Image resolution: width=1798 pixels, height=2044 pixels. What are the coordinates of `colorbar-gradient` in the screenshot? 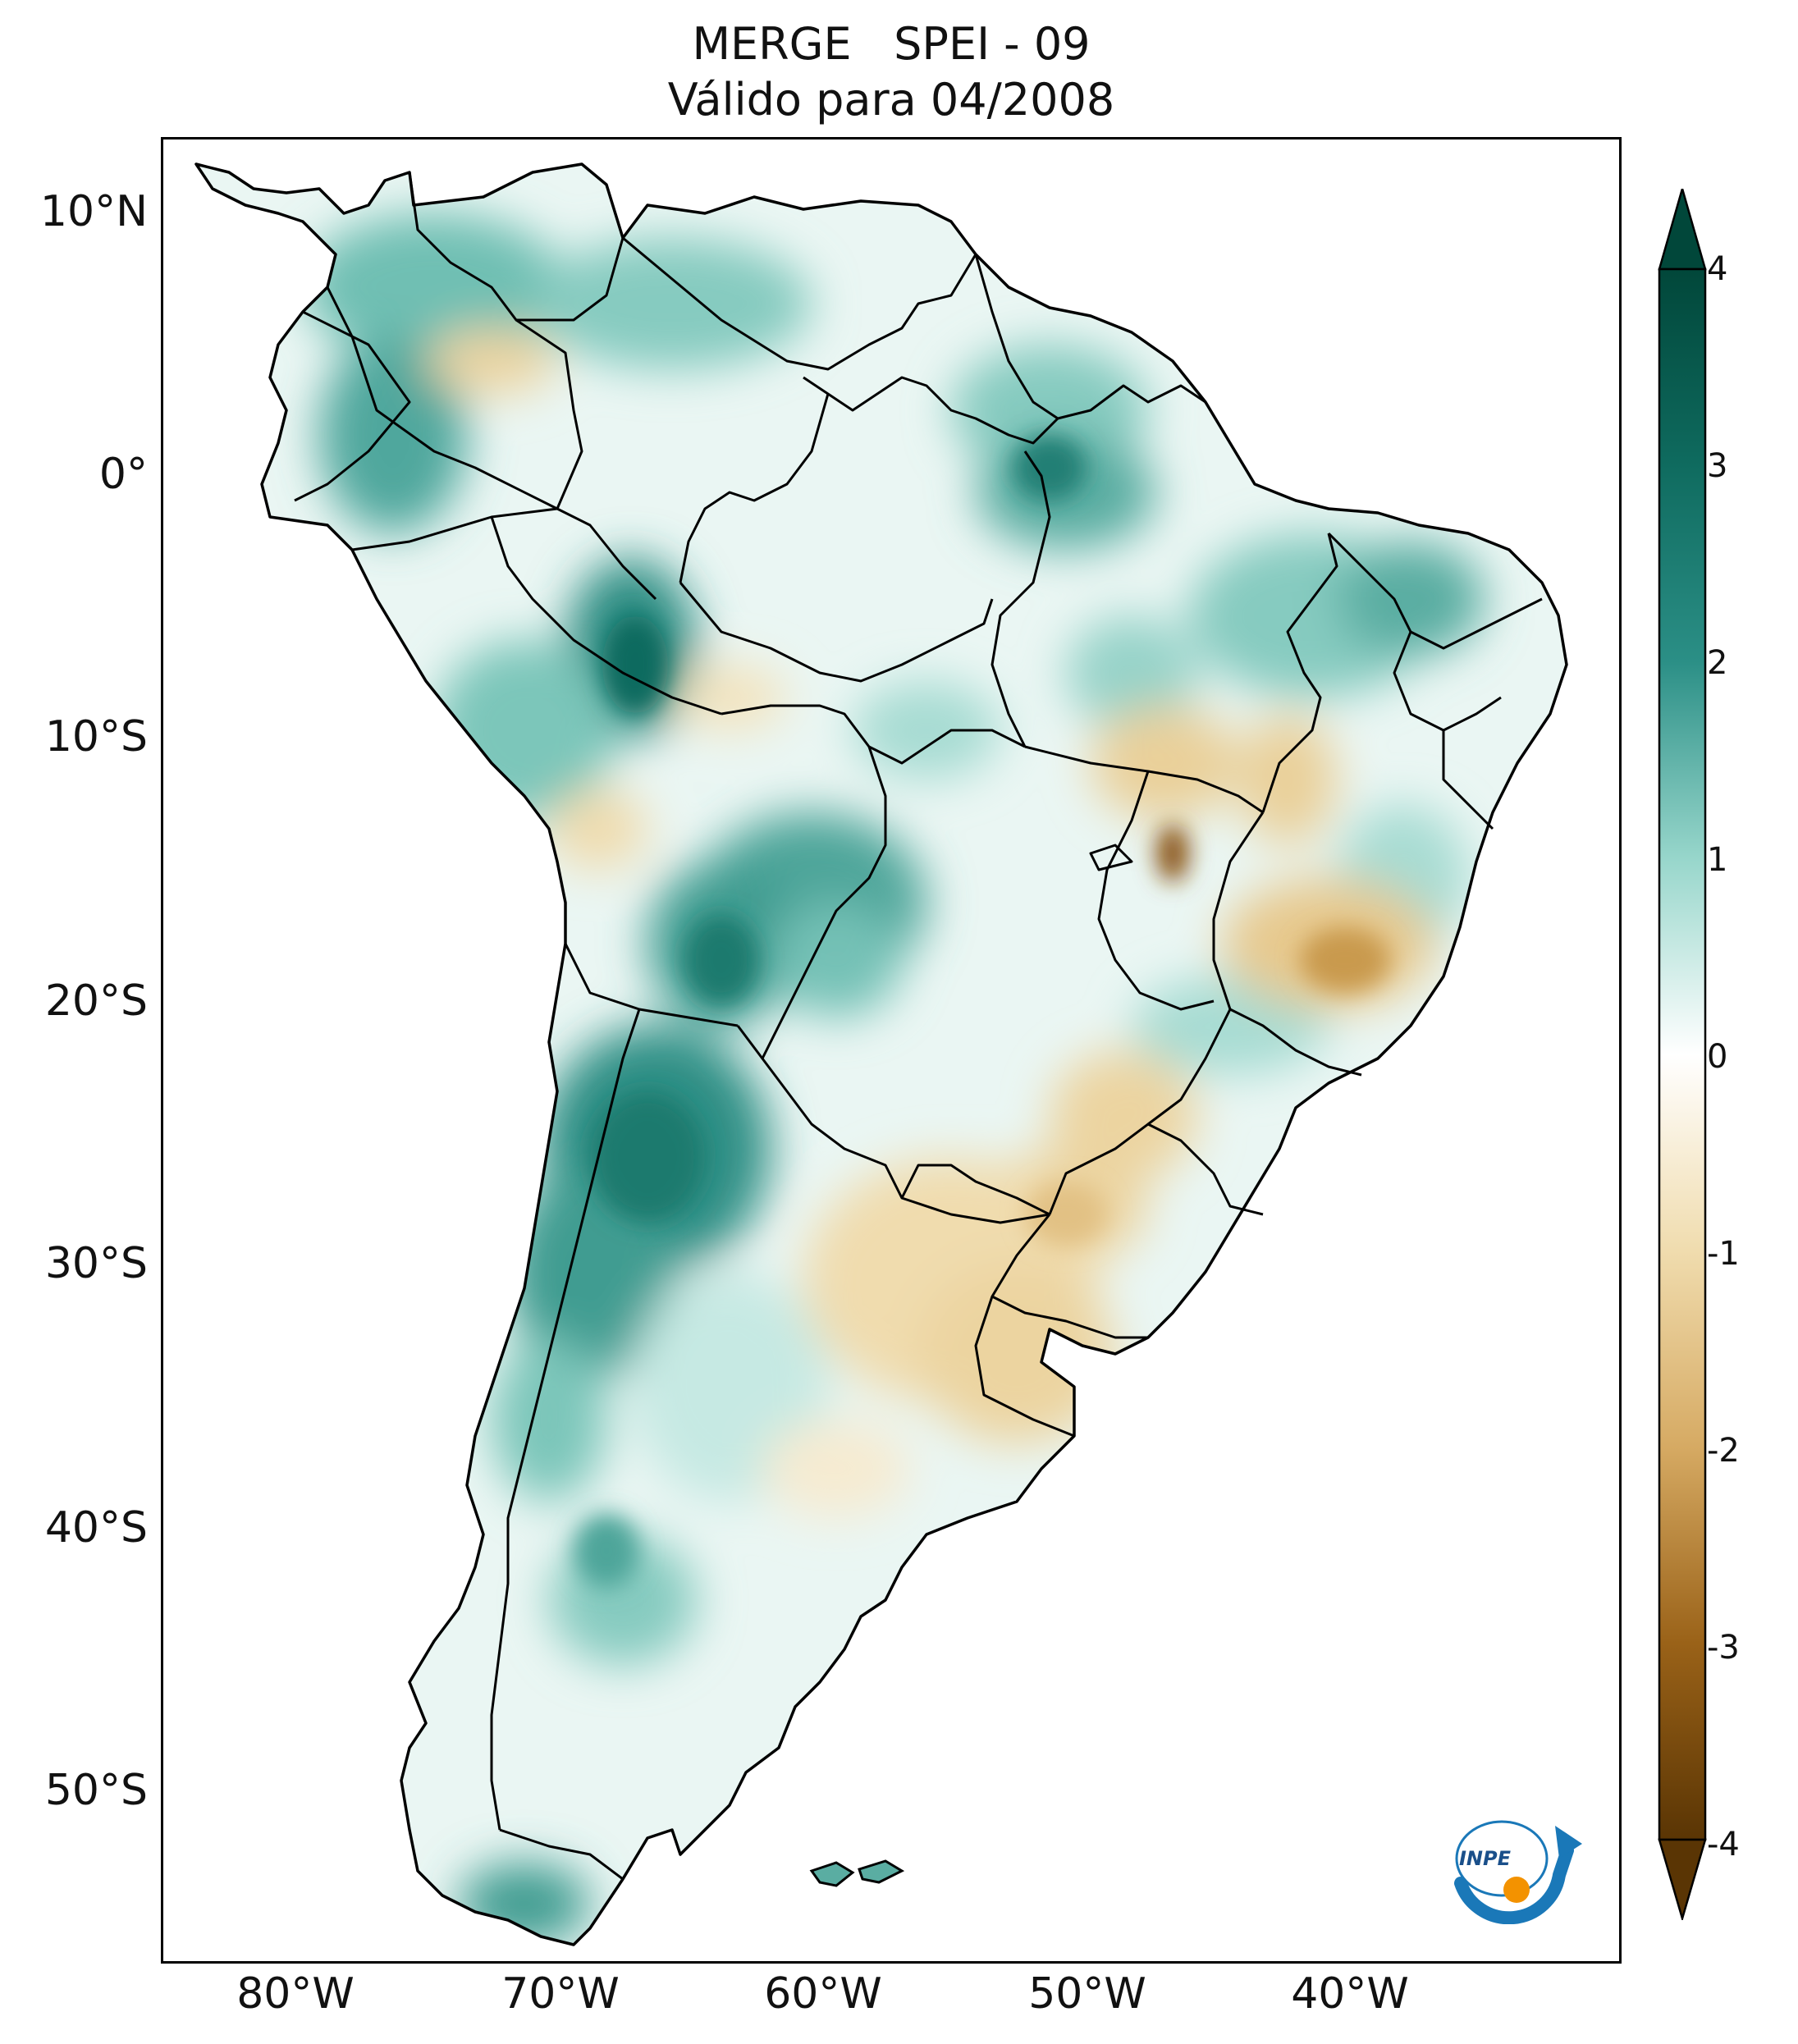 It's located at (1682, 1054).